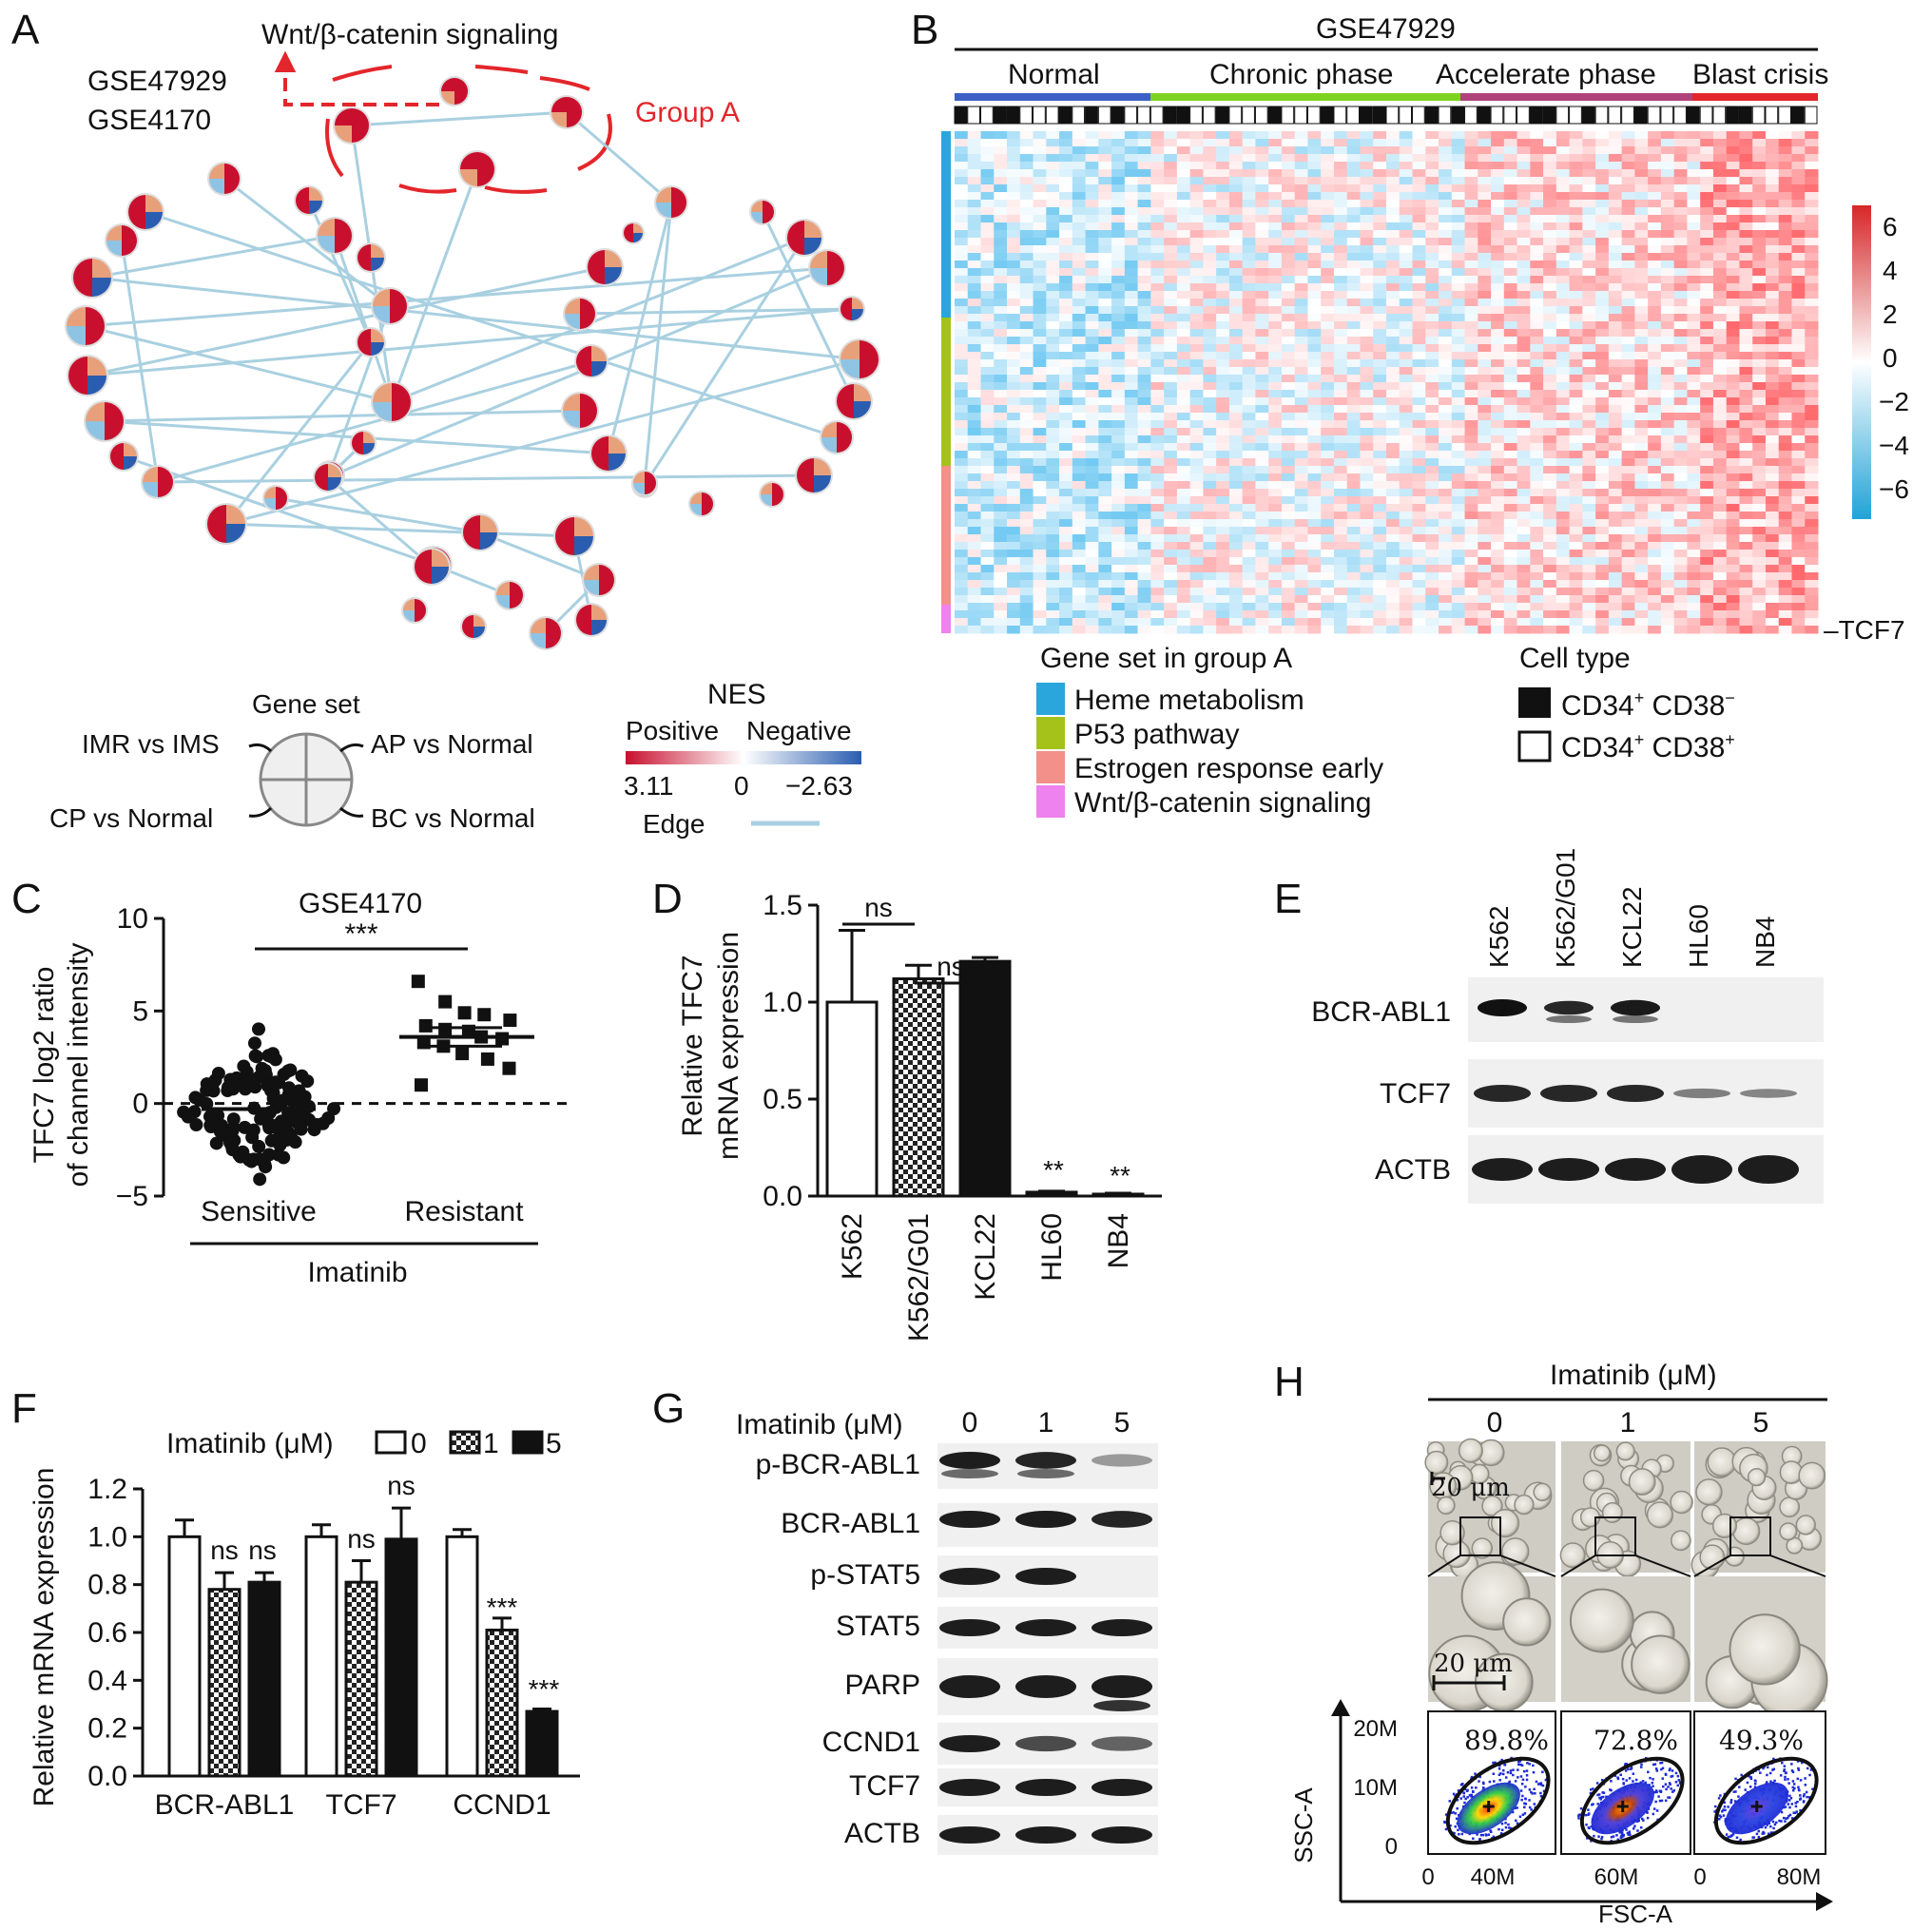  What do you see at coordinates (1811, 115) in the screenshot?
I see `cell-type-cell` at bounding box center [1811, 115].